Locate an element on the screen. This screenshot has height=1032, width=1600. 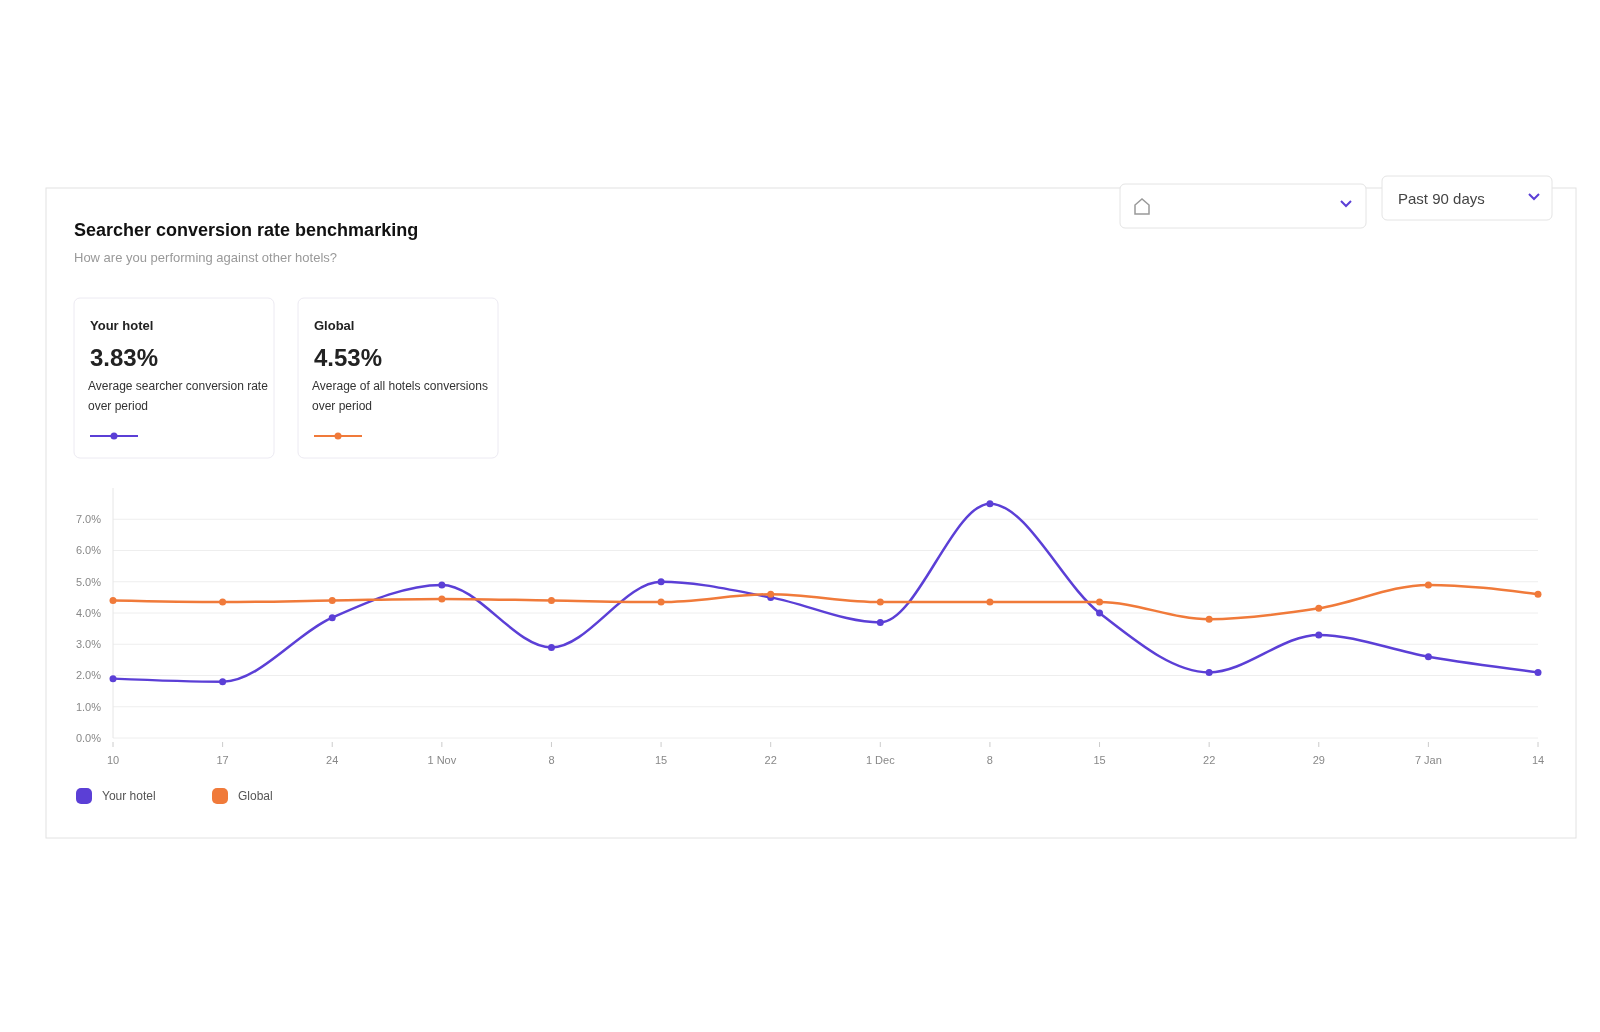
legend-label: Your hotel is located at coordinates (129, 796).